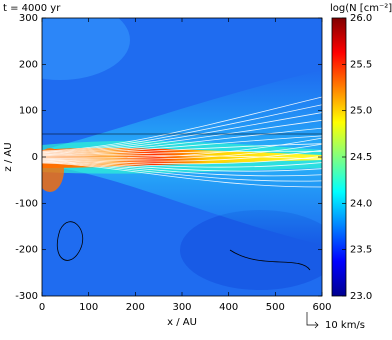 This screenshot has height=340, width=392. What do you see at coordinates (321, 307) in the screenshot?
I see `x-tick-label: 600` at bounding box center [321, 307].